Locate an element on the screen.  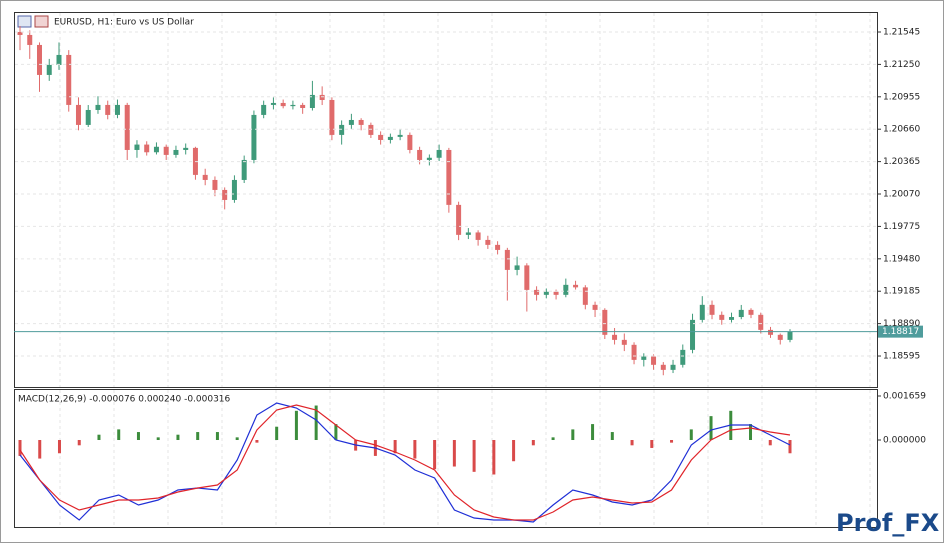
watermark: Prof_FX is located at coordinates (888, 523).